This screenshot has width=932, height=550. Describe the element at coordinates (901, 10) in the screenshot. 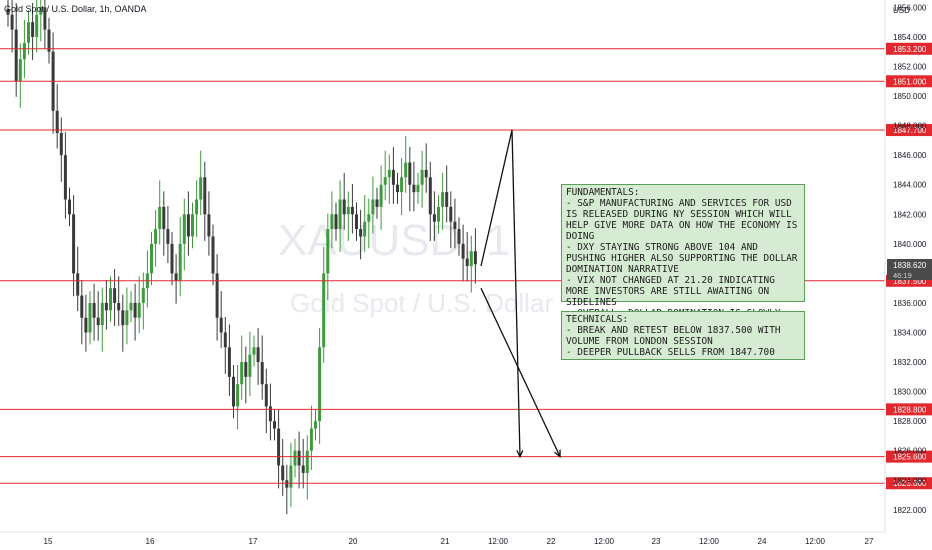

I see `currency-label: USD` at that location.